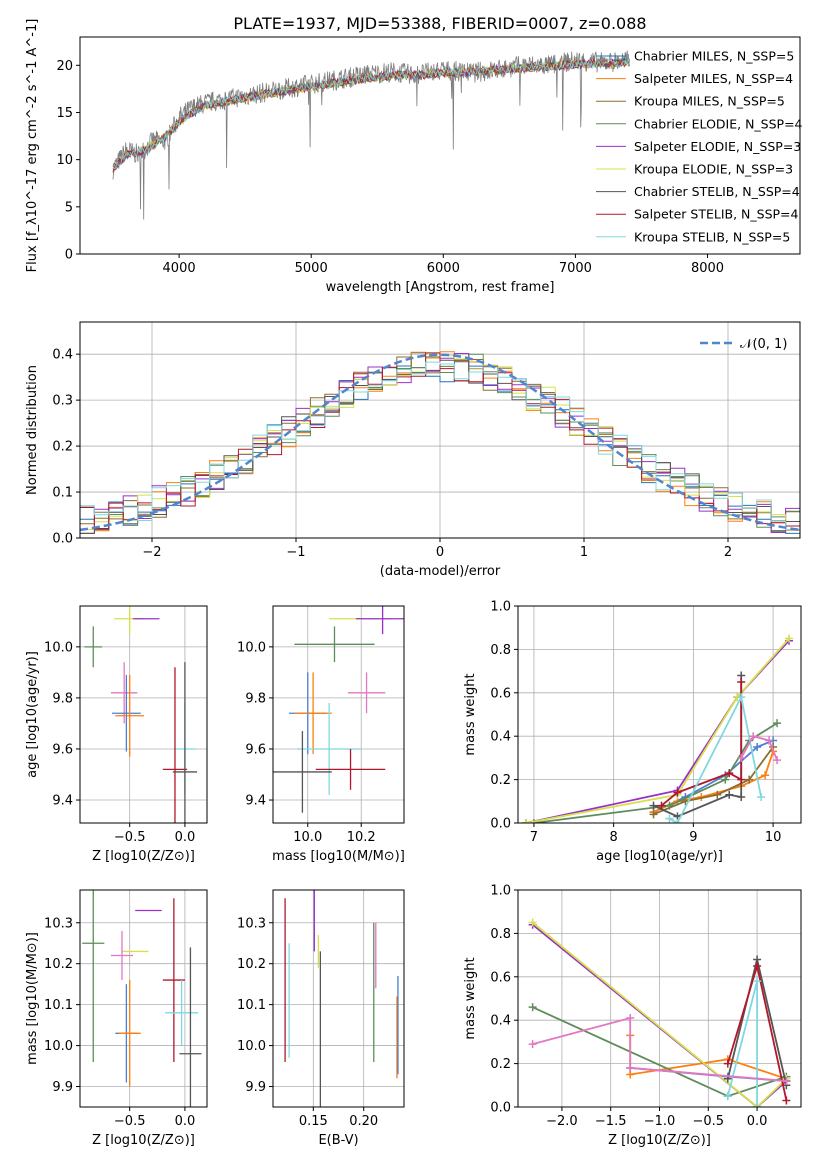  I want to click on x-axis-label: age [log10(age/yr)], so click(659, 856).